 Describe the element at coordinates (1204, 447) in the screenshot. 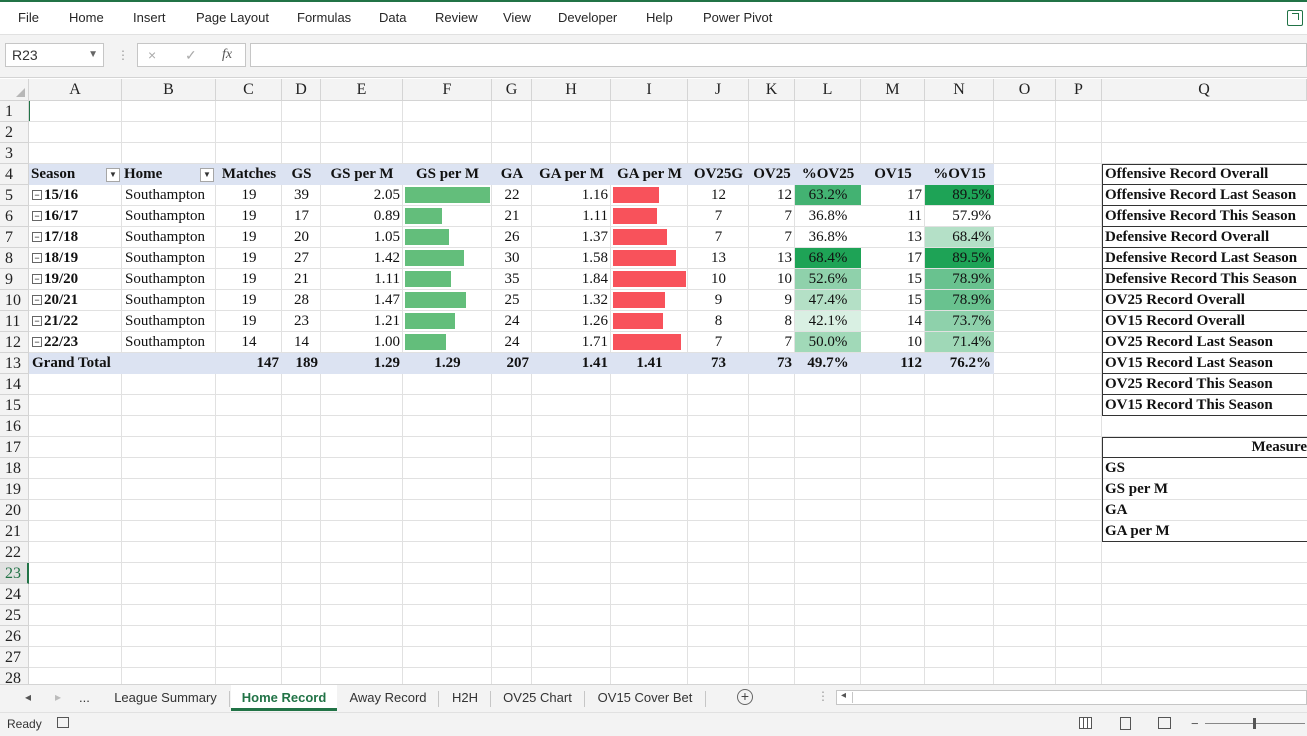

I see `measure-header: Measure` at that location.